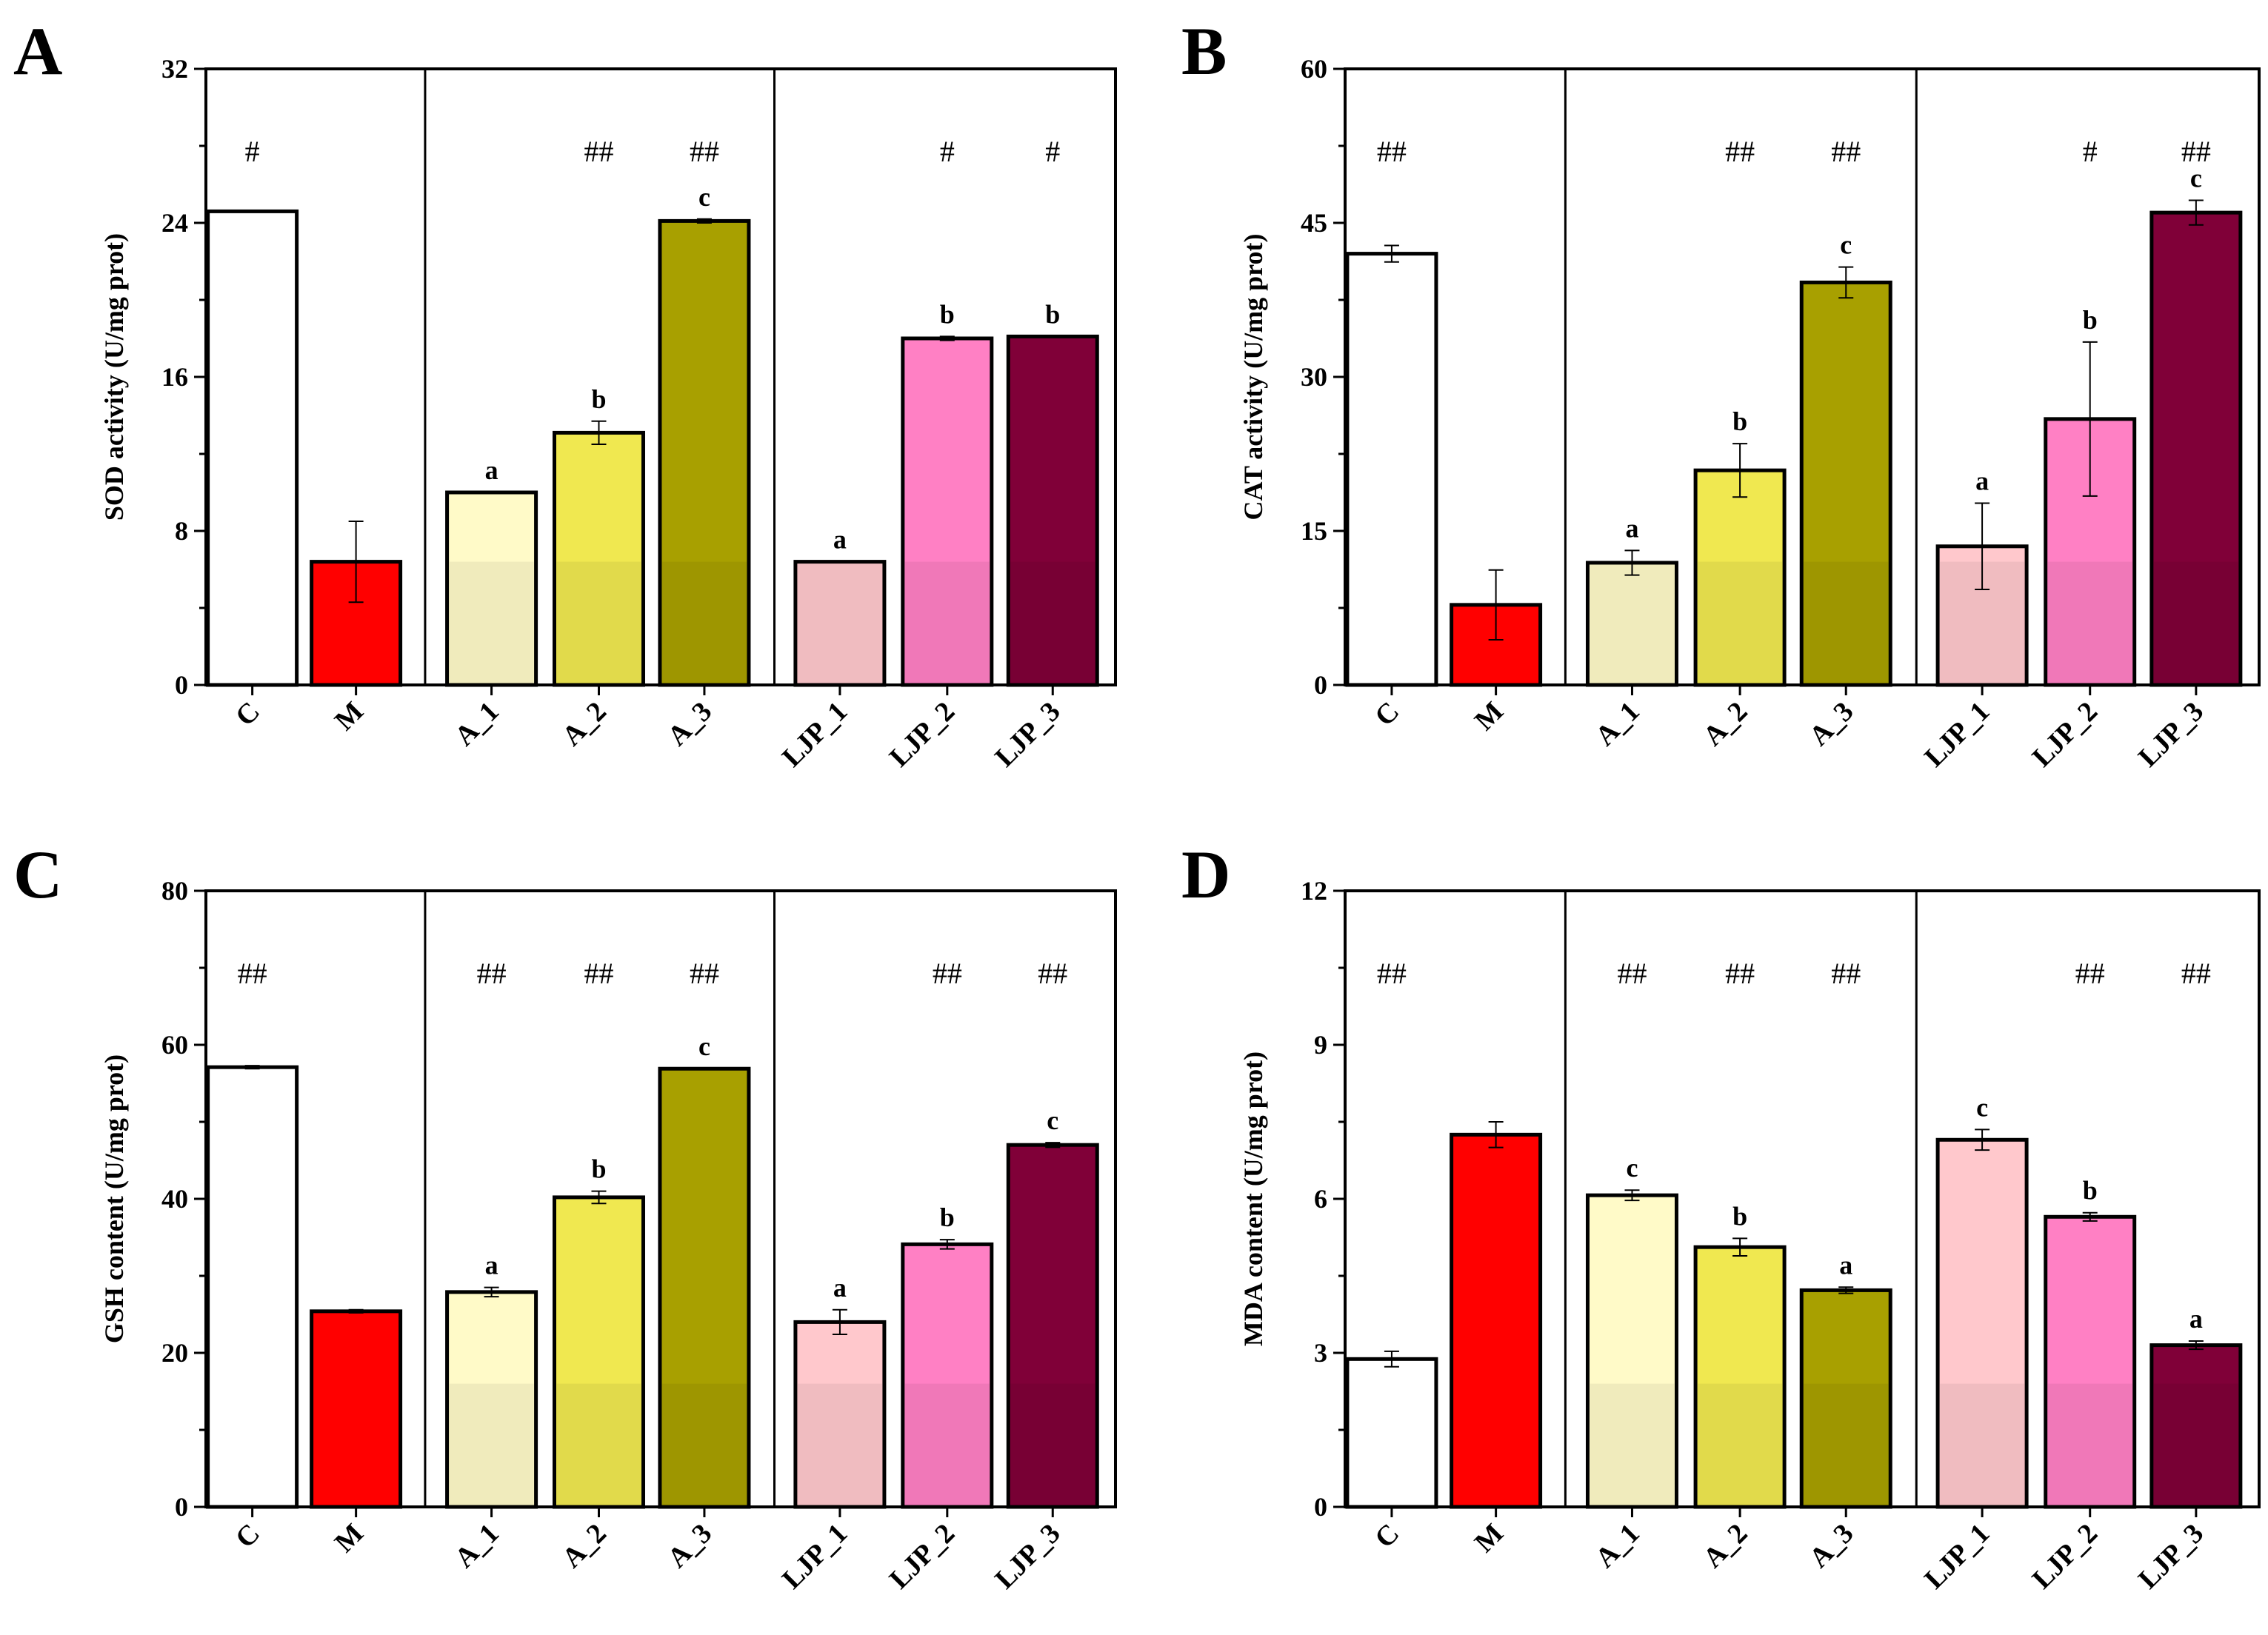 The width and height of the screenshot is (2268, 1635). I want to click on sig-letter-ljp-1: c, so click(1982, 1107).